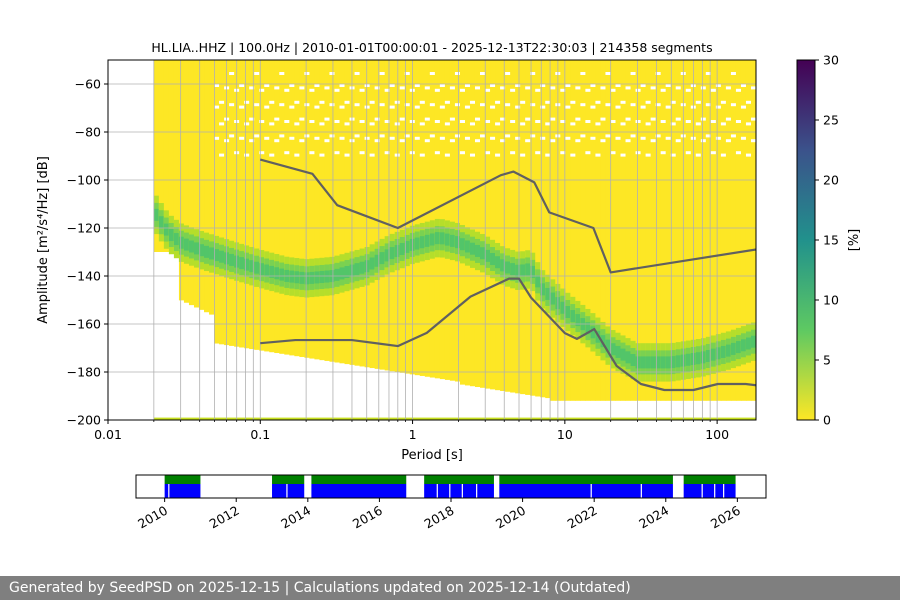 This screenshot has width=900, height=600. Describe the element at coordinates (565, 434) in the screenshot. I see `x-tick-label: 10` at that location.